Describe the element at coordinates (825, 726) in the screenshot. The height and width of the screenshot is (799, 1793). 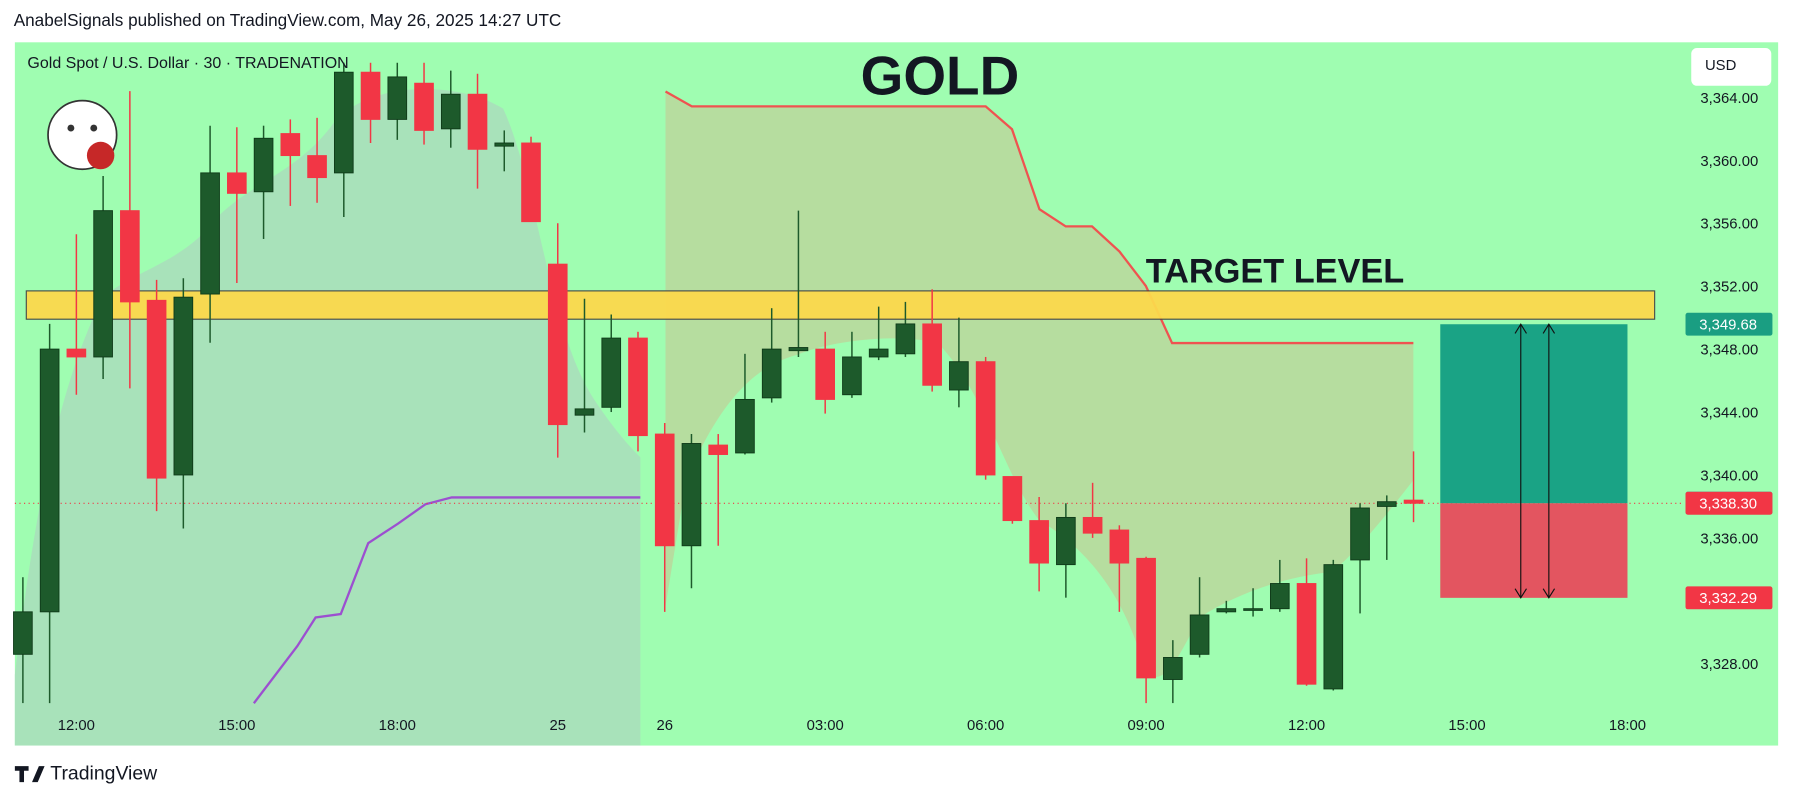
I see `x-tick-label: 03:00` at that location.